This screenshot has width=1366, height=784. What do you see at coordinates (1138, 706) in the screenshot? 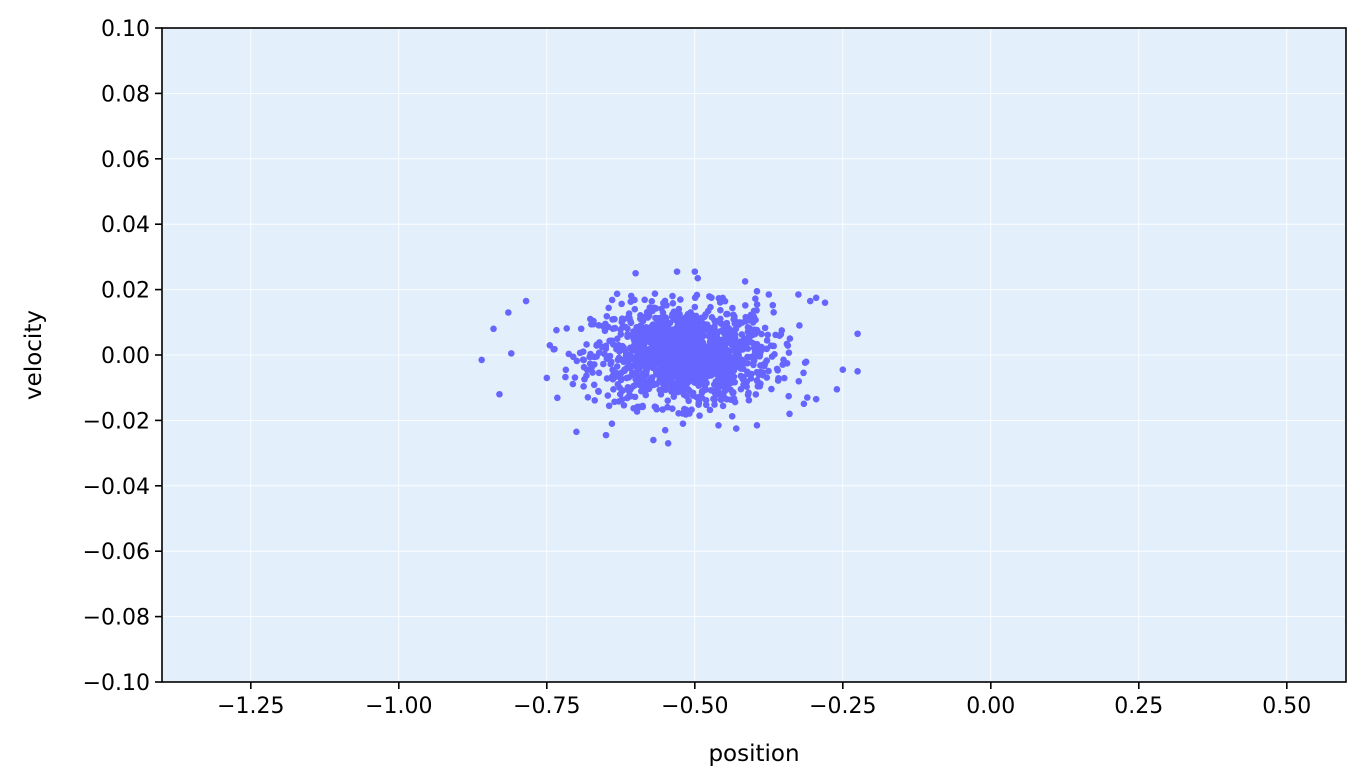
I see `x-tick-label: 0.25` at bounding box center [1138, 706].